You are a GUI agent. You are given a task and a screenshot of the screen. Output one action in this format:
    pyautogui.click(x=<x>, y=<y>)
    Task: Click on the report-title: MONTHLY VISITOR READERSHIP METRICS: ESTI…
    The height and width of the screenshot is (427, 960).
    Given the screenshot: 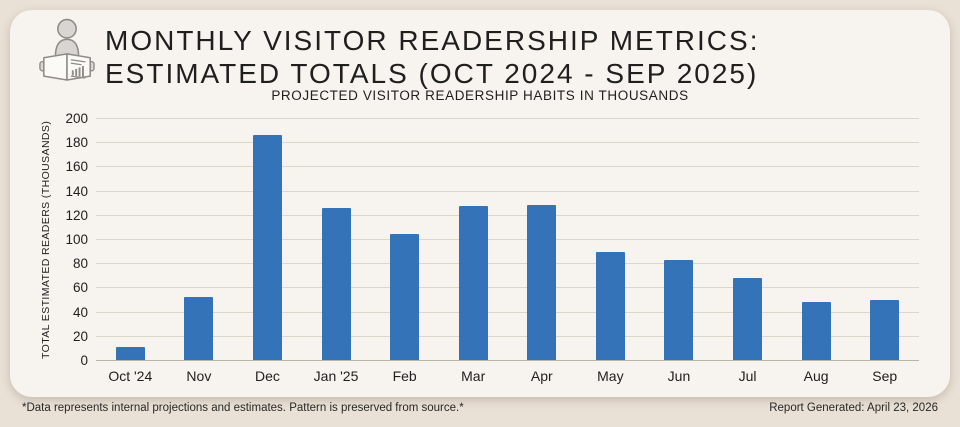 What is the action you would take?
    pyautogui.click(x=432, y=57)
    